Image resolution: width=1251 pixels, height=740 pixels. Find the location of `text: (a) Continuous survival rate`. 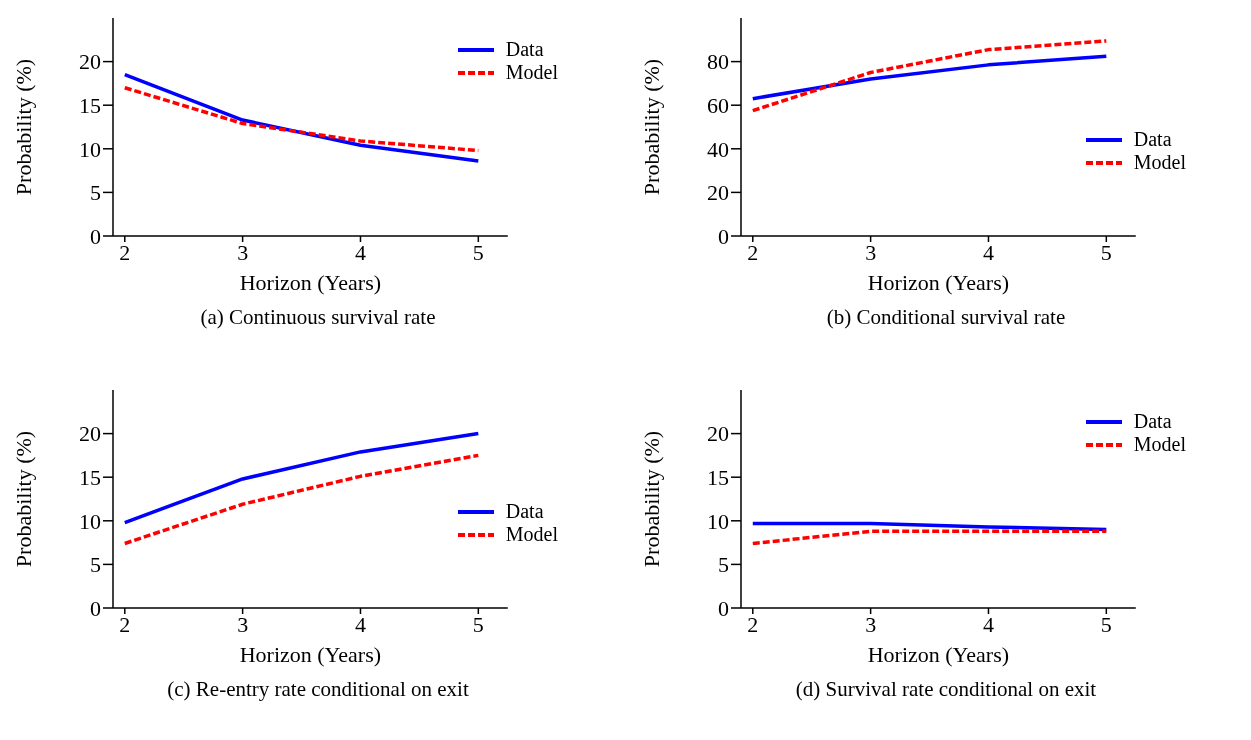

text: (a) Continuous survival rate is located at coordinates (318, 317).